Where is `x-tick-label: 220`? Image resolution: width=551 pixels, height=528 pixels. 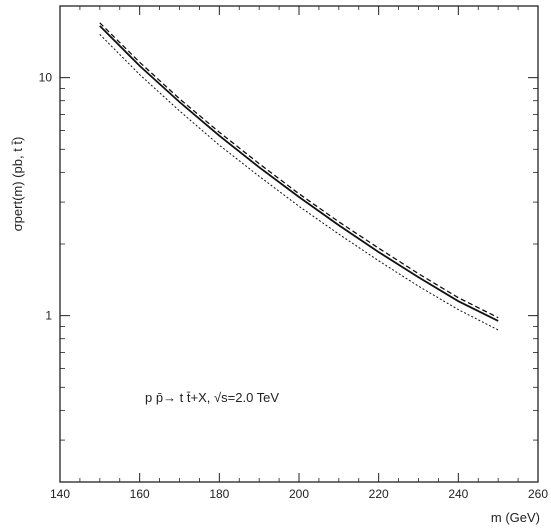
x-tick-label: 220 is located at coordinates (379, 494).